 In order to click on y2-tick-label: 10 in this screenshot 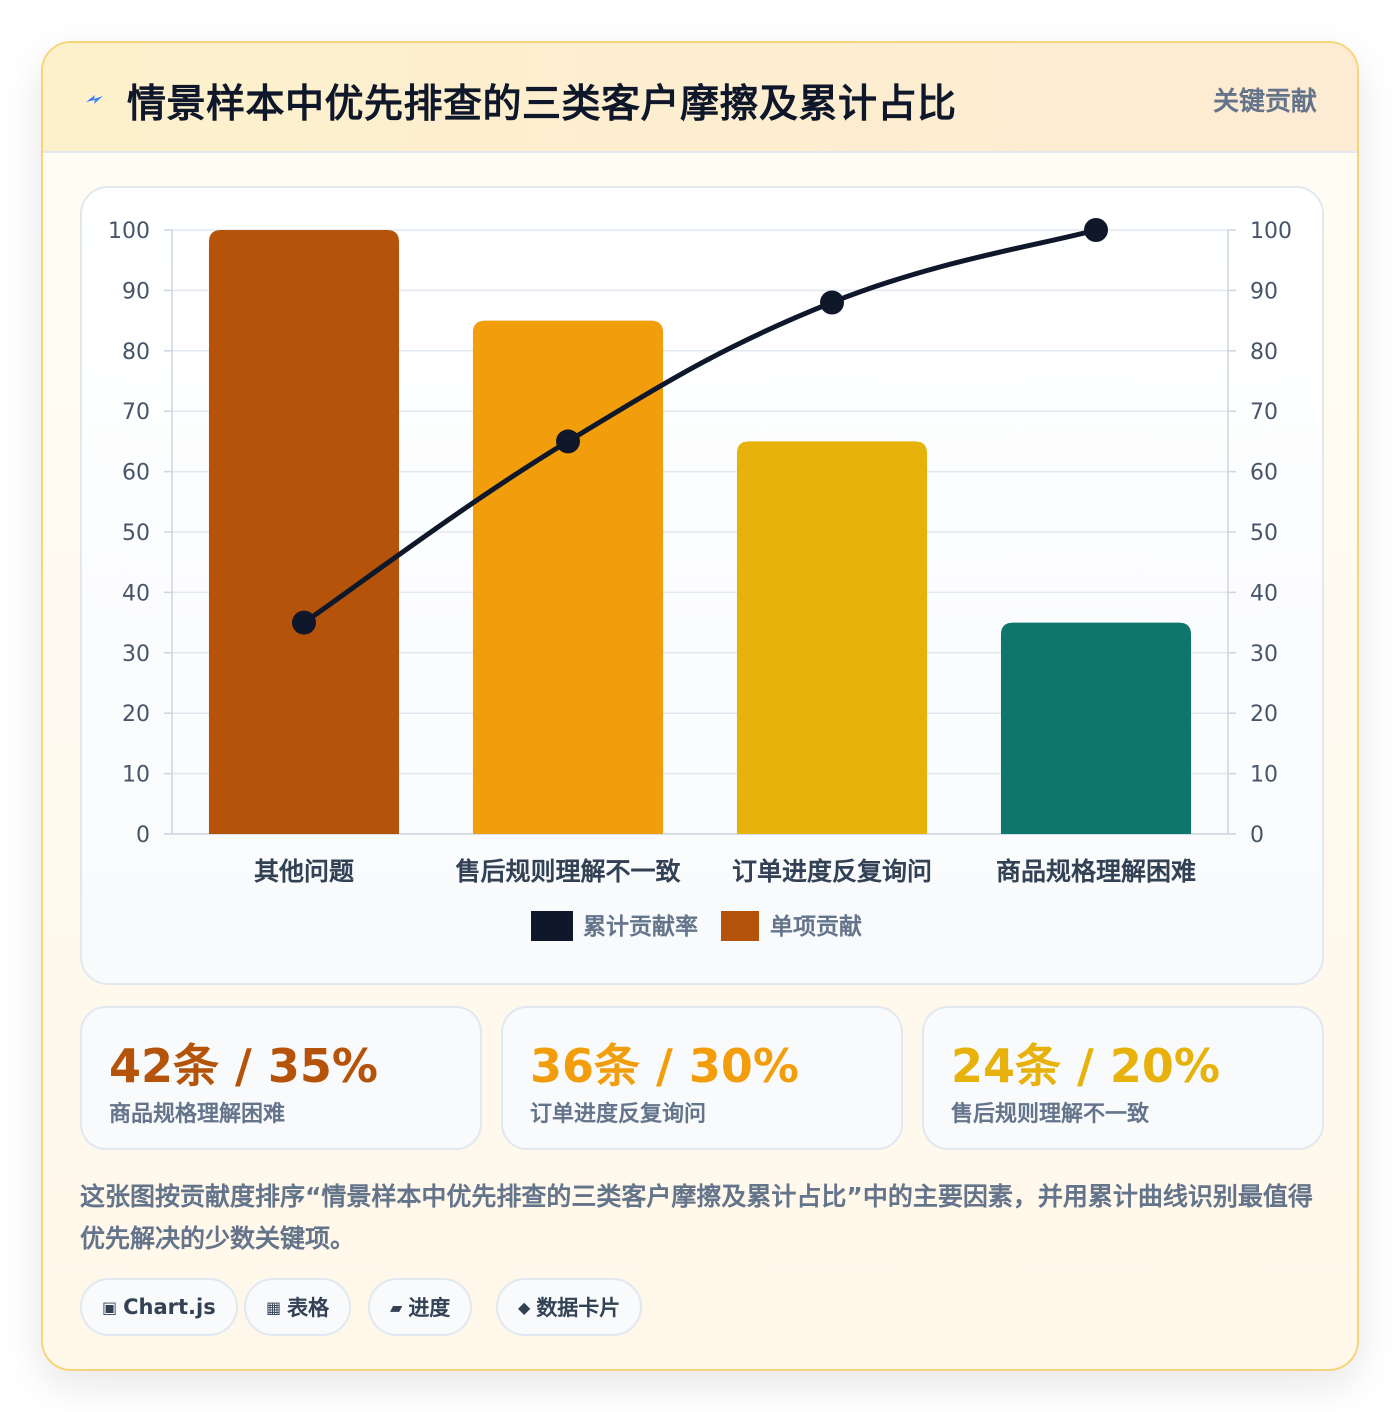, I will do `click(1264, 775)`.